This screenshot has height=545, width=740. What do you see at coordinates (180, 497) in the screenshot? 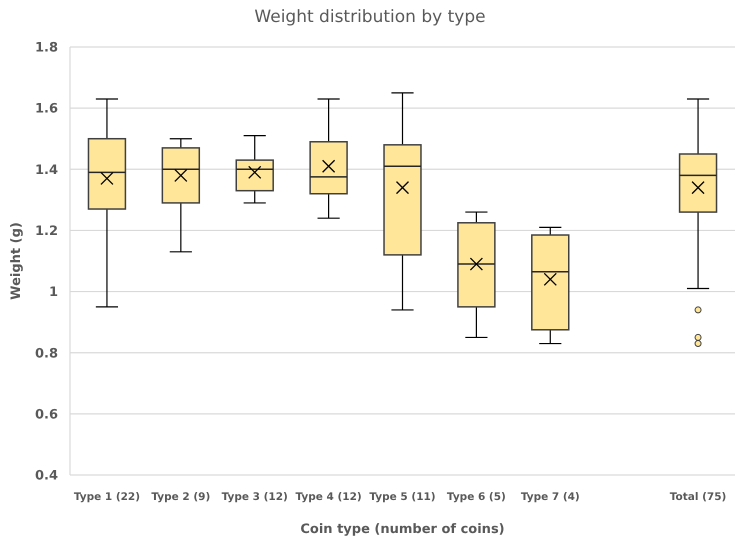
I see `x-tick-label: Type 2 (9)` at bounding box center [180, 497].